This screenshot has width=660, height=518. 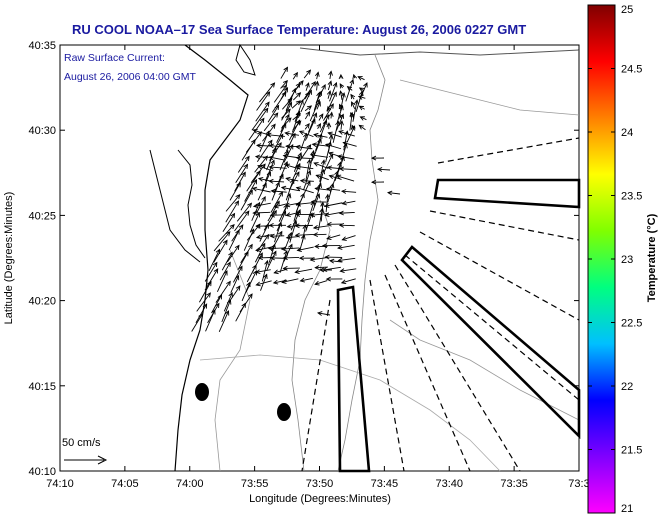 What do you see at coordinates (320, 499) in the screenshot?
I see `x-axis-label: Longitude (Degrees:Minutes)` at bounding box center [320, 499].